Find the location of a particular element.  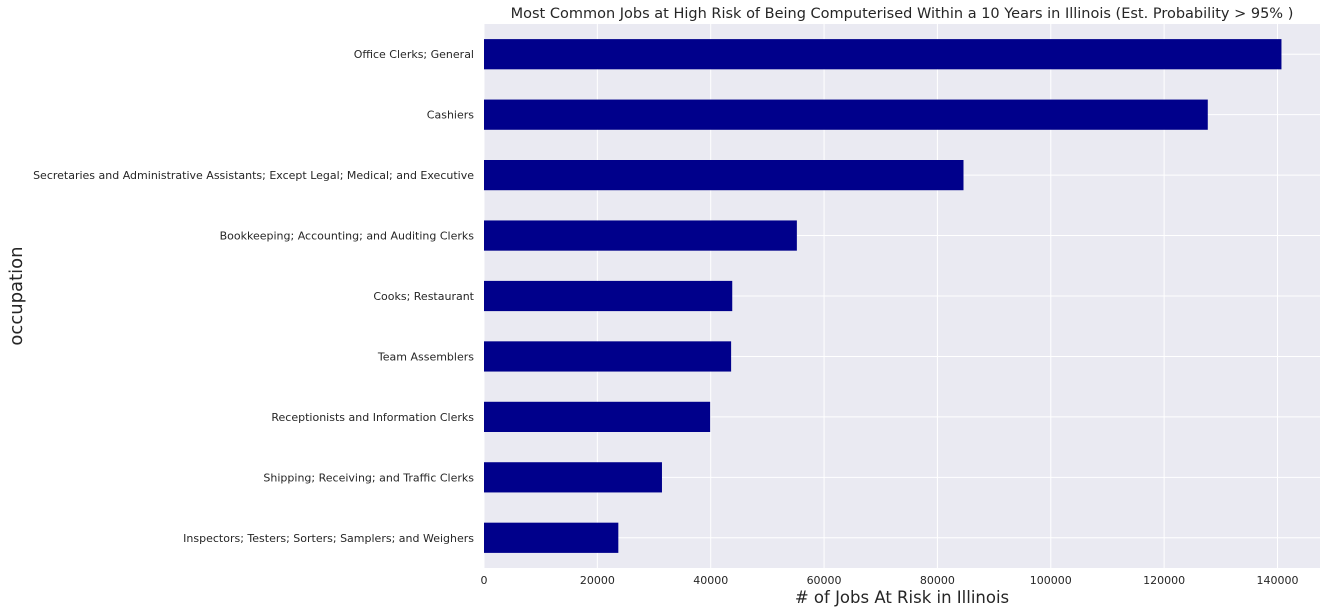

x-tick-label: 40000 is located at coordinates (710, 580).